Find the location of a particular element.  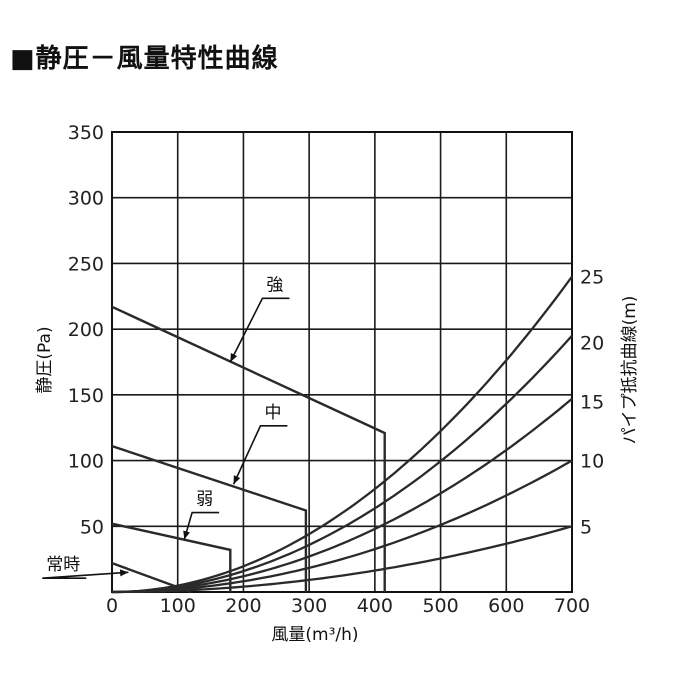

y-tick-label: 350 is located at coordinates (86, 133).